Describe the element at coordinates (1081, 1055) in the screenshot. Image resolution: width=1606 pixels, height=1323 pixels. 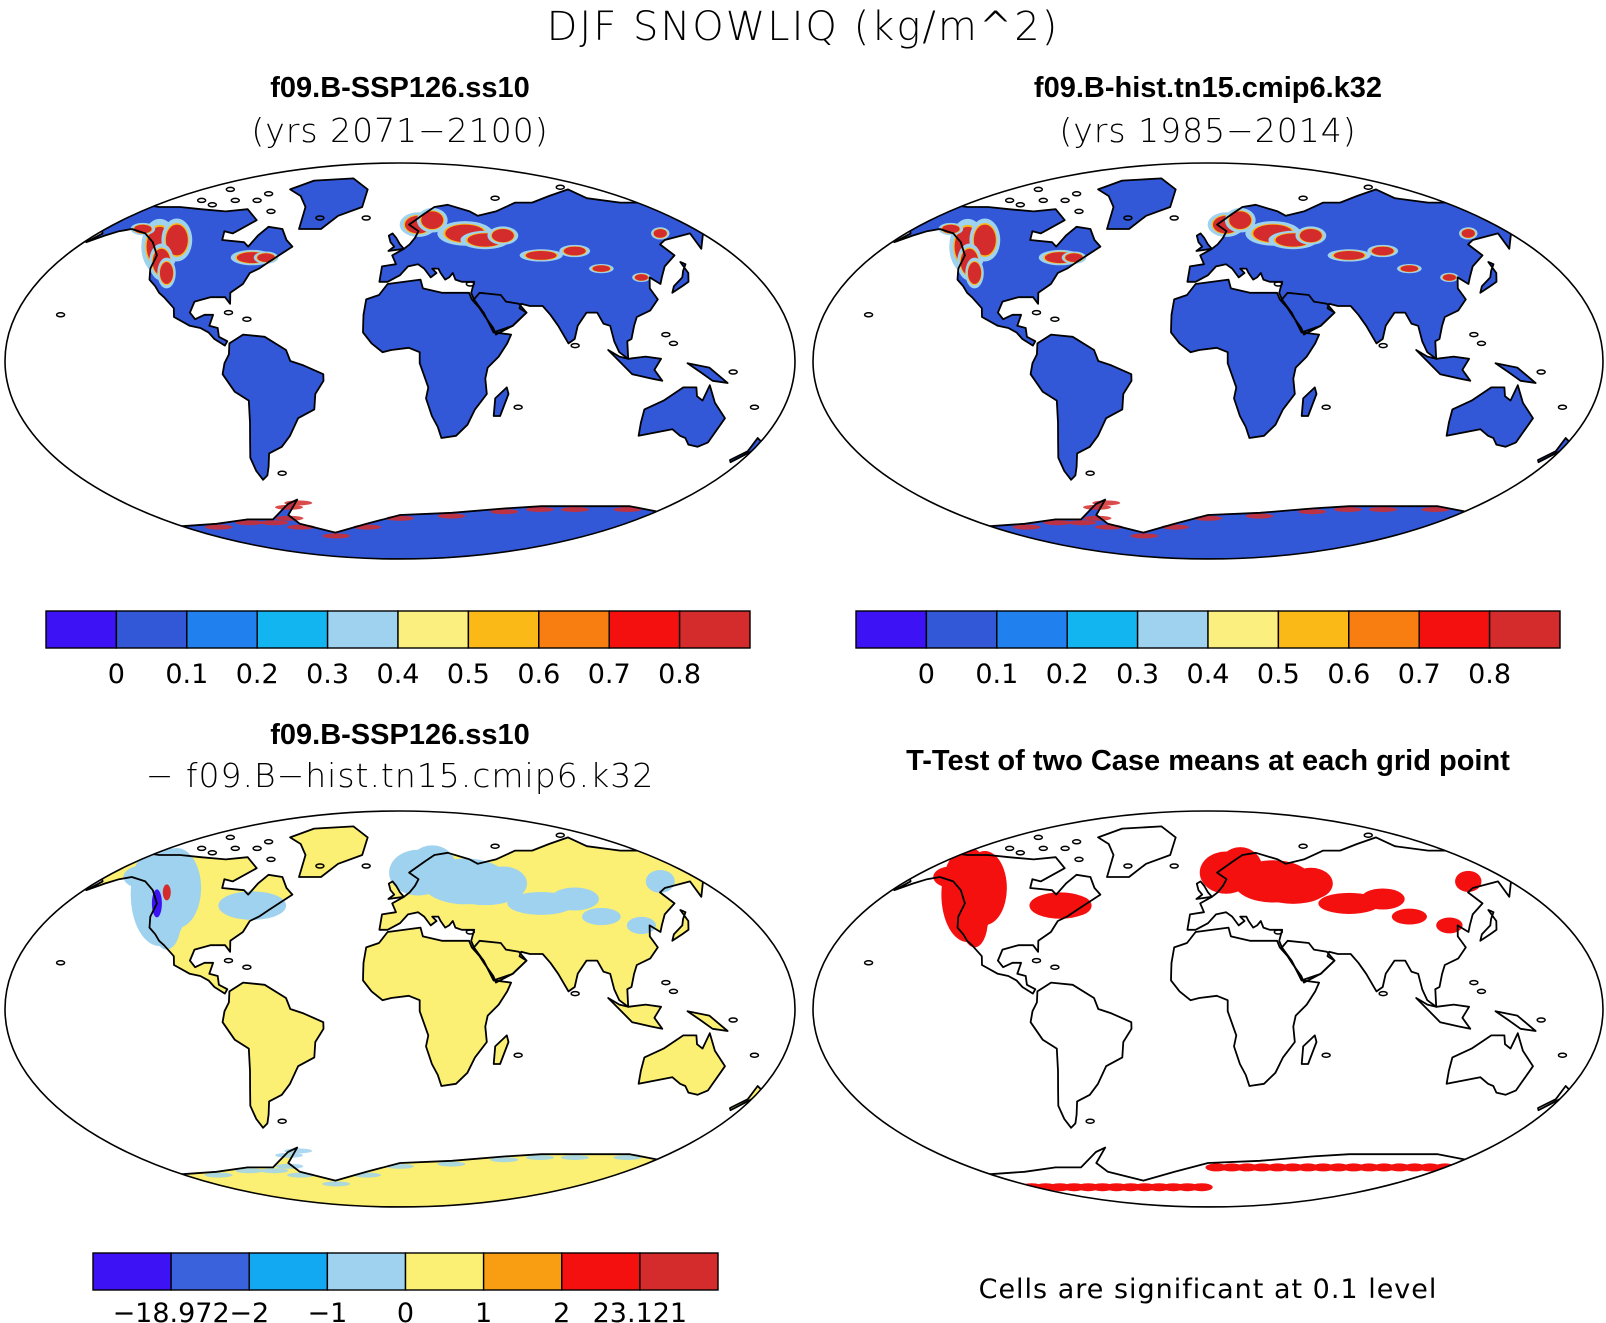
I see `coastline-south-america` at that location.